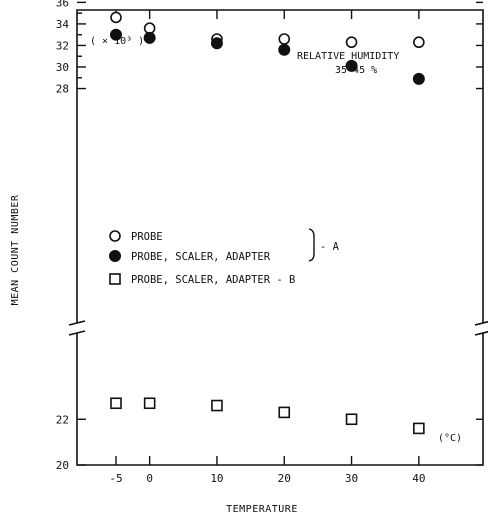  What do you see at coordinates (62, 45) in the screenshot?
I see `y-tick-label: 32` at bounding box center [62, 45].